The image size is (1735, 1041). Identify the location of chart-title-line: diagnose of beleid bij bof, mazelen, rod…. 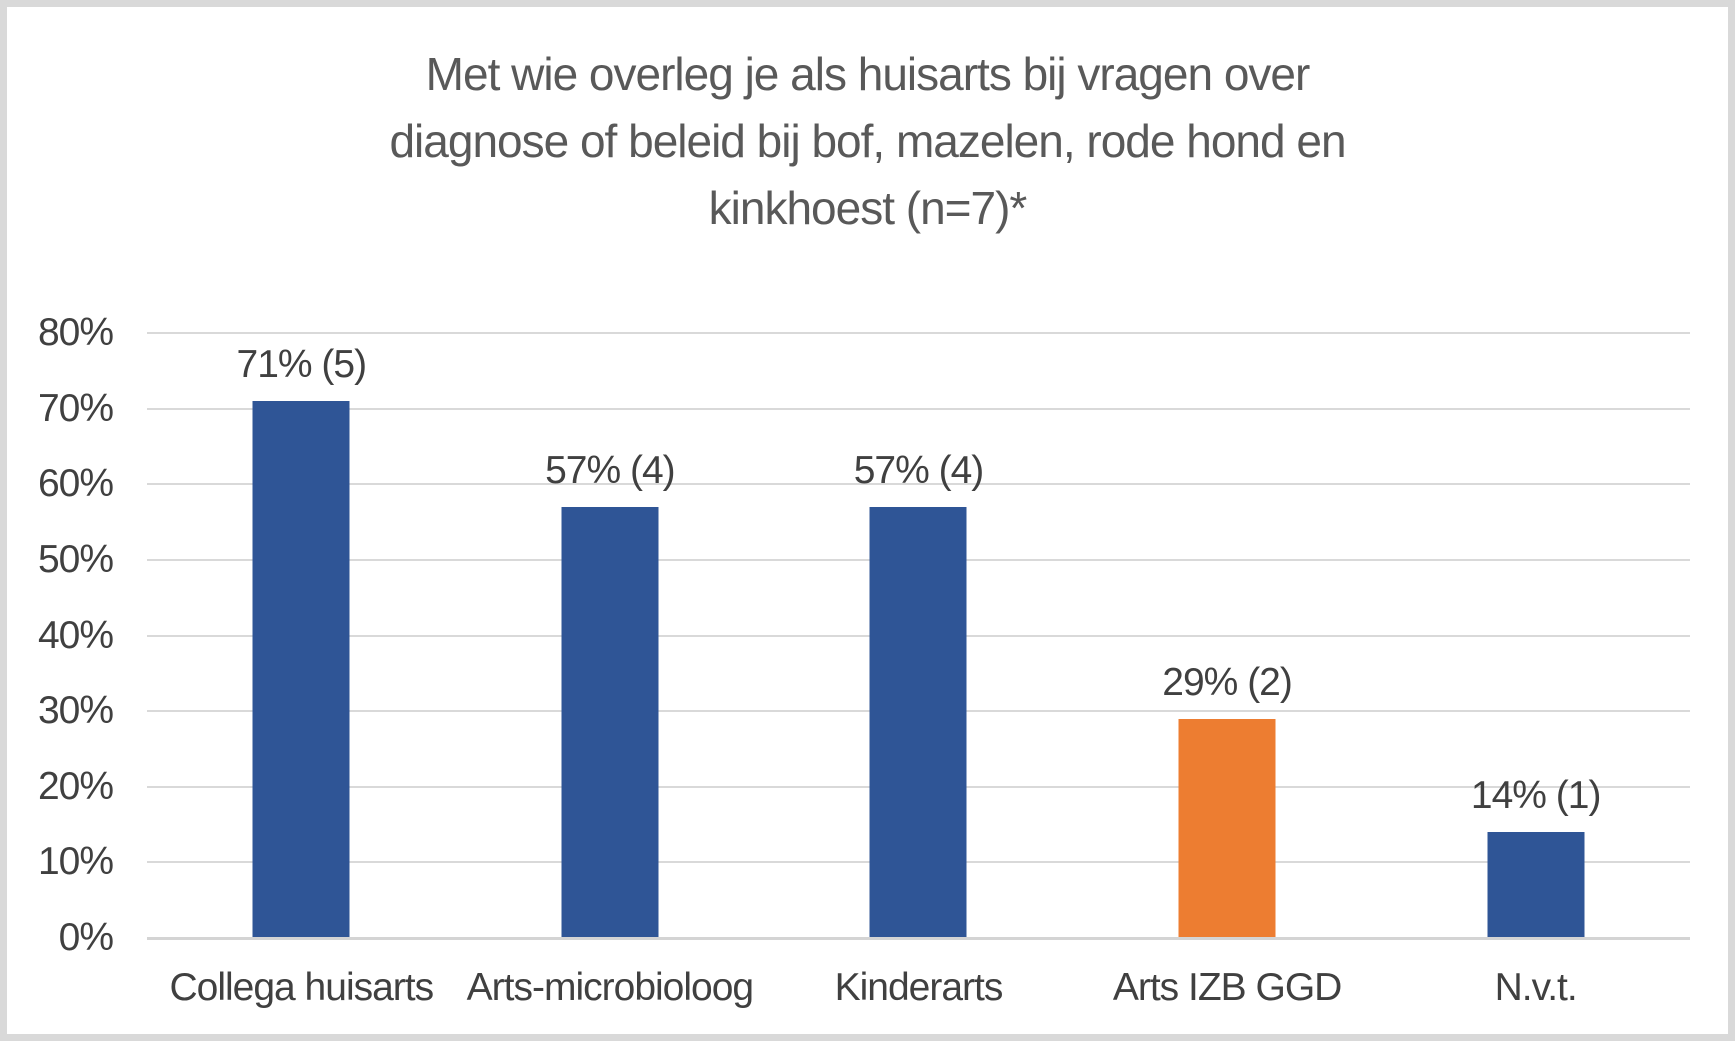
(867, 141).